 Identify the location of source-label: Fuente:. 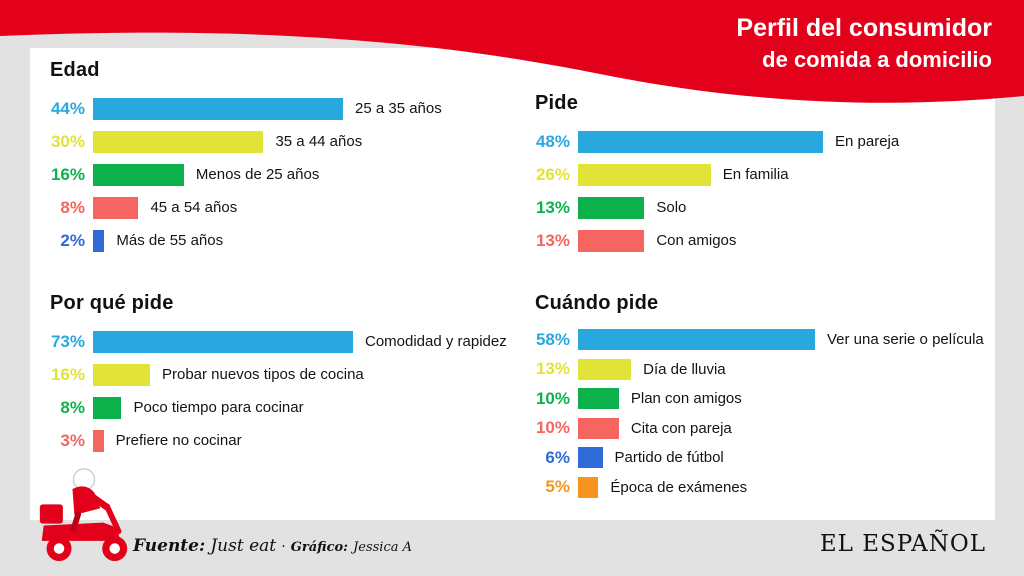
(169, 546).